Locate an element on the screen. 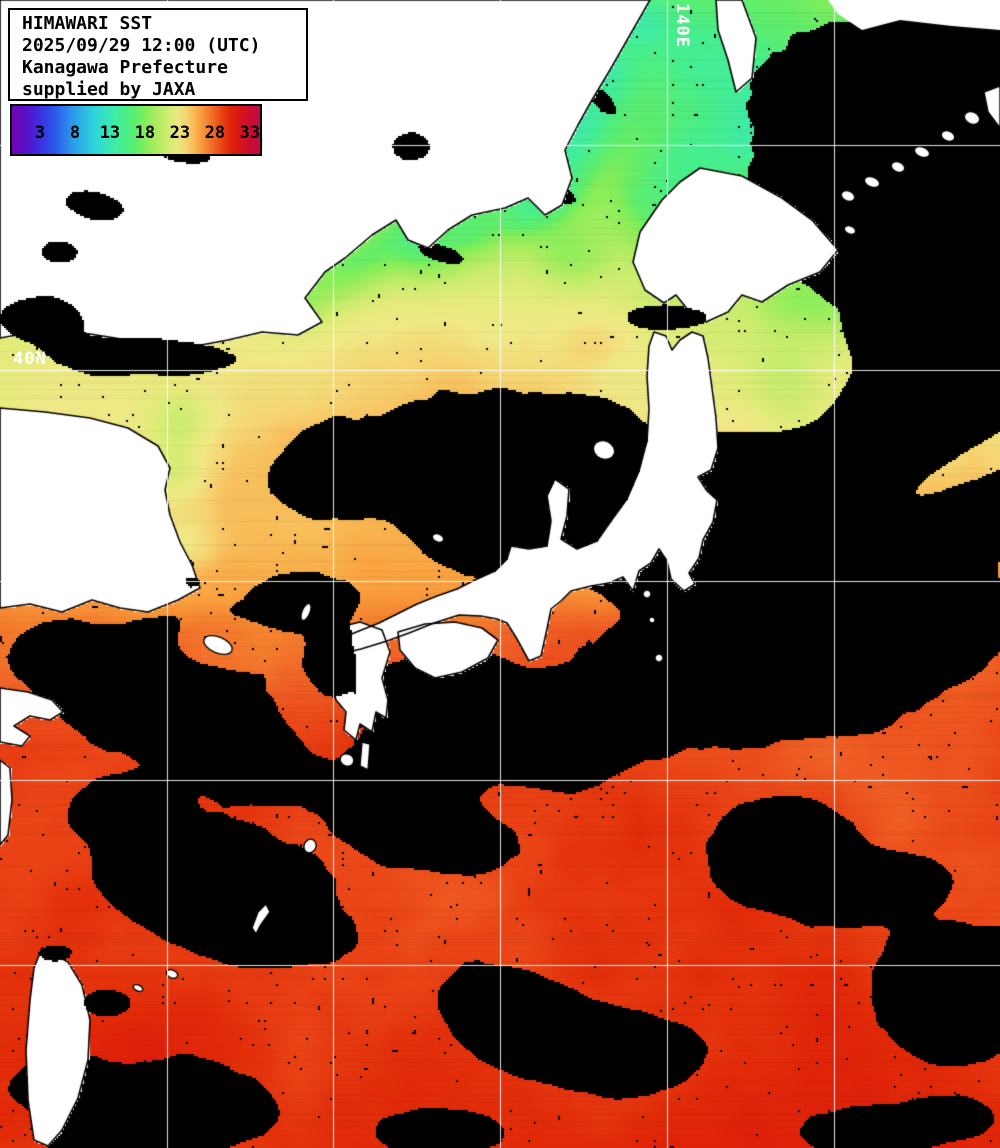  latitude-grid-label: 40N is located at coordinates (30, 359).